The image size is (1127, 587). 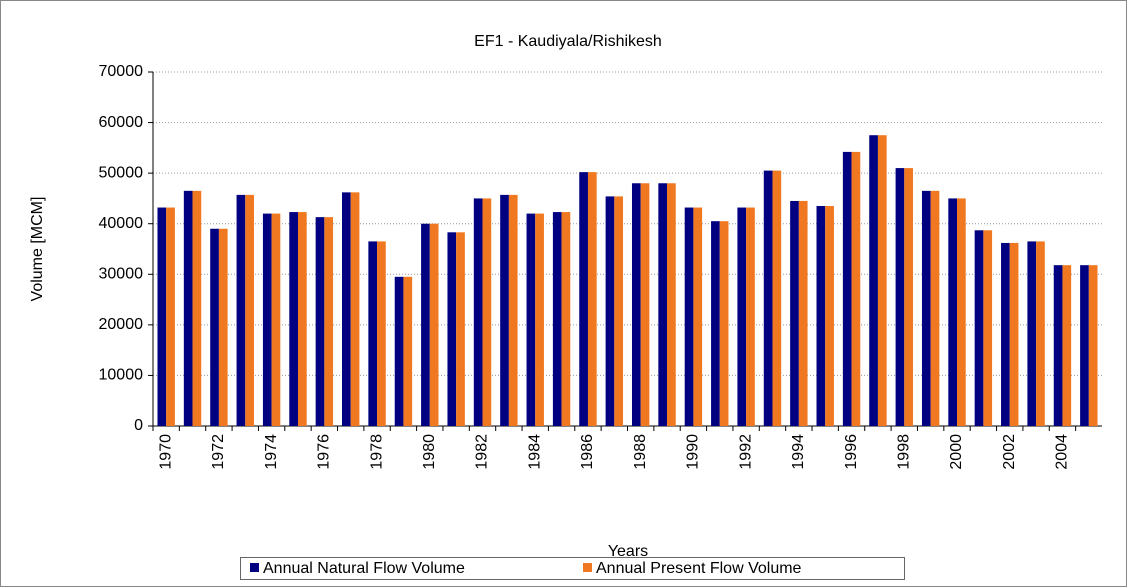 What do you see at coordinates (640, 452) in the screenshot?
I see `x-tick-label: 1988` at bounding box center [640, 452].